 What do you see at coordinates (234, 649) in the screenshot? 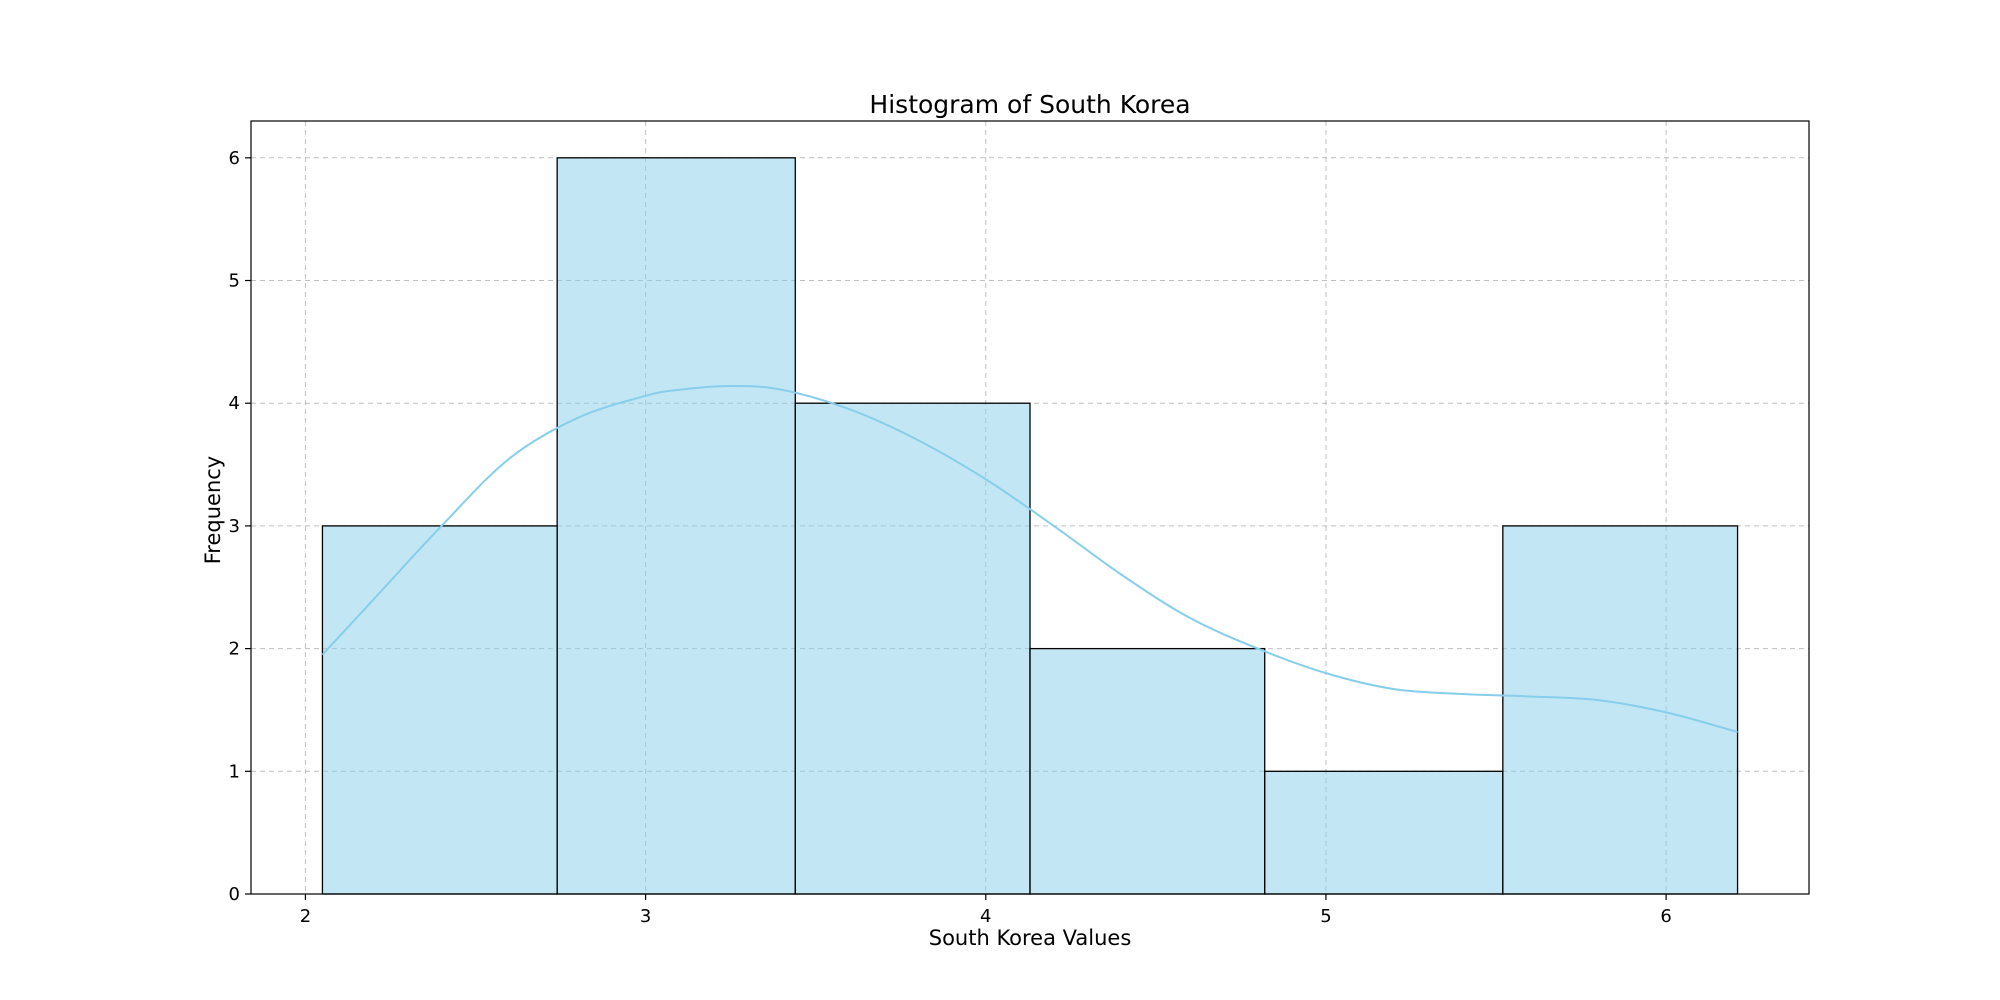
I see `y-tick-label: 2` at bounding box center [234, 649].